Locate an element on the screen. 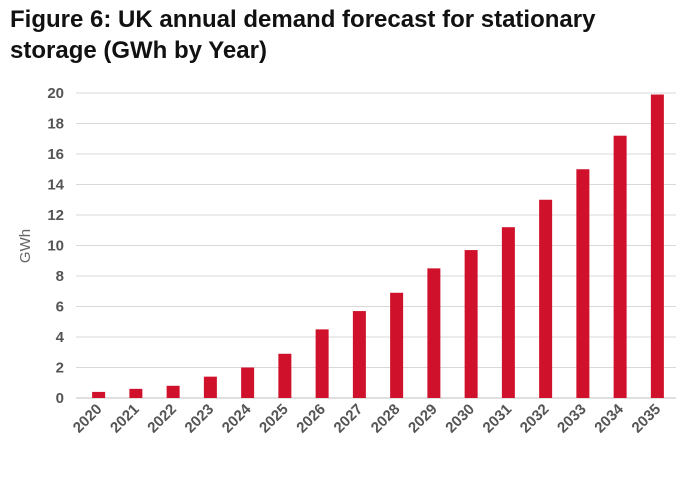 Image resolution: width=696 pixels, height=483 pixels. bar-2031 is located at coordinates (508, 312).